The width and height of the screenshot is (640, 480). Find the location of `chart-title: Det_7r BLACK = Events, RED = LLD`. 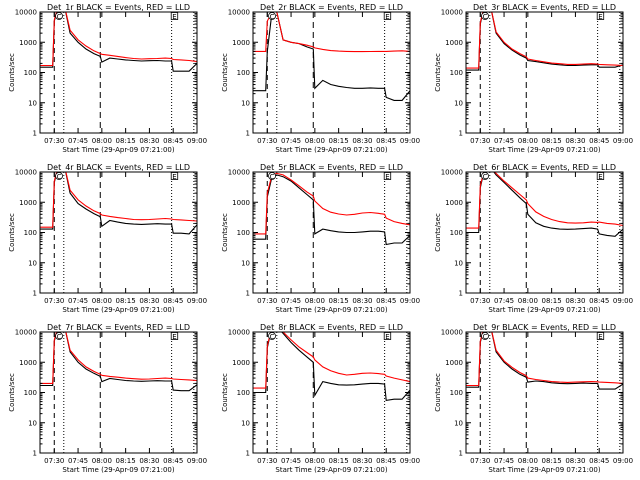

chart-title: Det_7r BLACK = Events, RED = LLD is located at coordinates (118, 327).